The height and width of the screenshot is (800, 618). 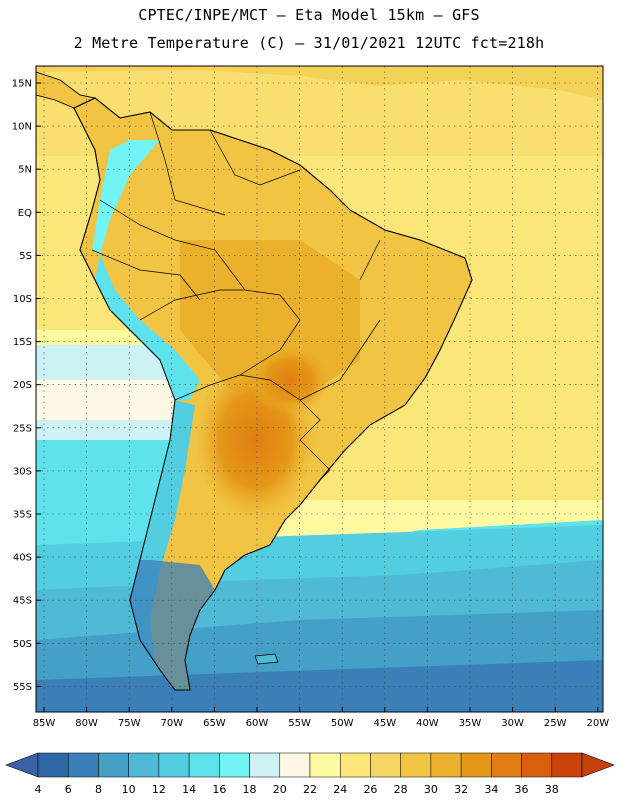 I want to click on lat-tick-label: 50S, so click(x=22, y=644).